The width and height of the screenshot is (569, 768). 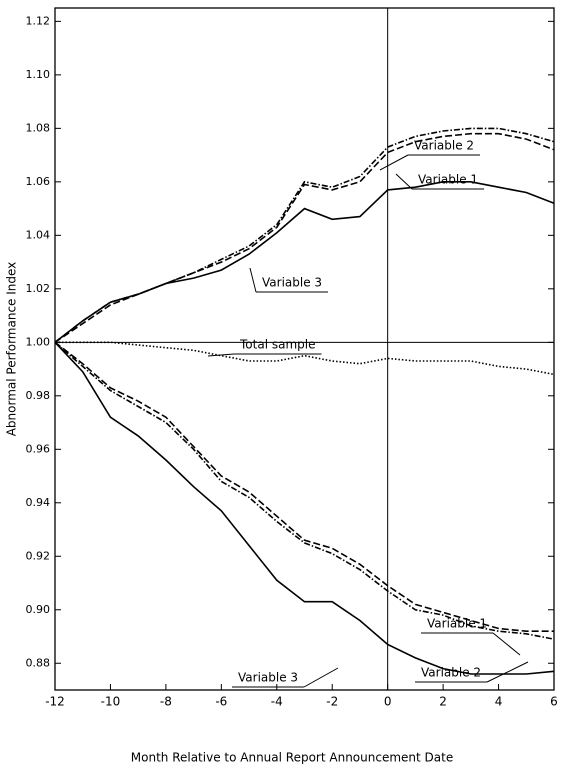 I want to click on y-tick-label: 1.06, so click(x=38, y=181).